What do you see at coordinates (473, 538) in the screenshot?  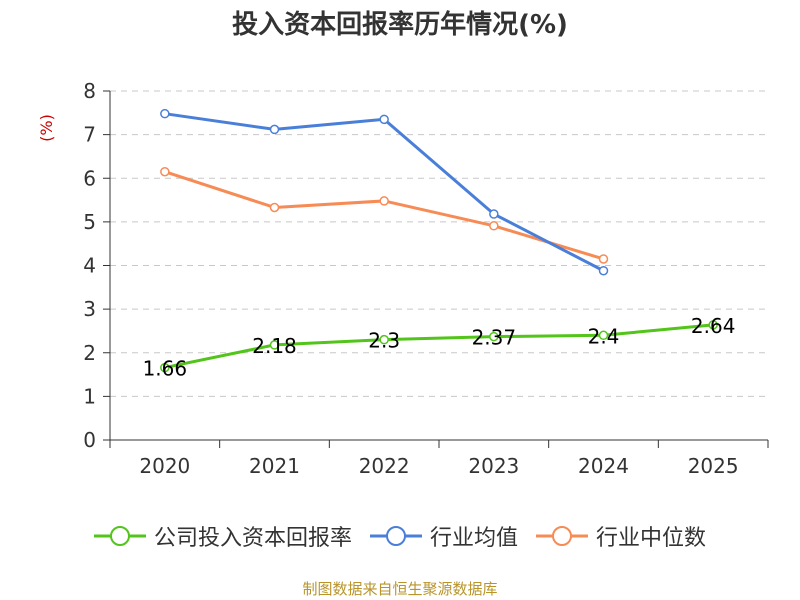 I see `legend-label: 行业均值` at bounding box center [473, 538].